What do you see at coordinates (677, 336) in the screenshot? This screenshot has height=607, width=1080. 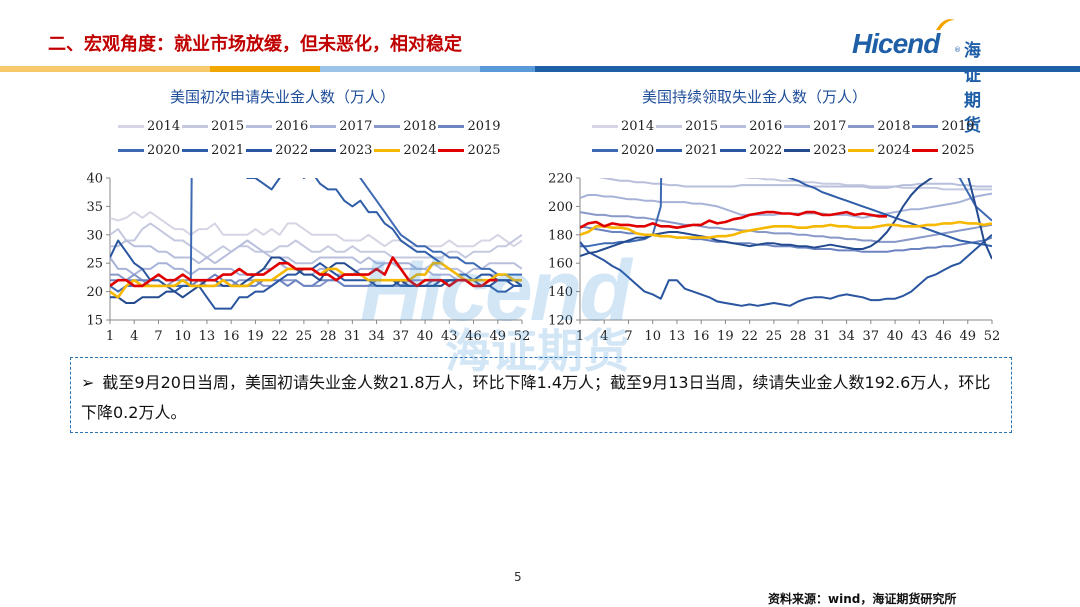 I see `x-tick-label: 13` at bounding box center [677, 336].